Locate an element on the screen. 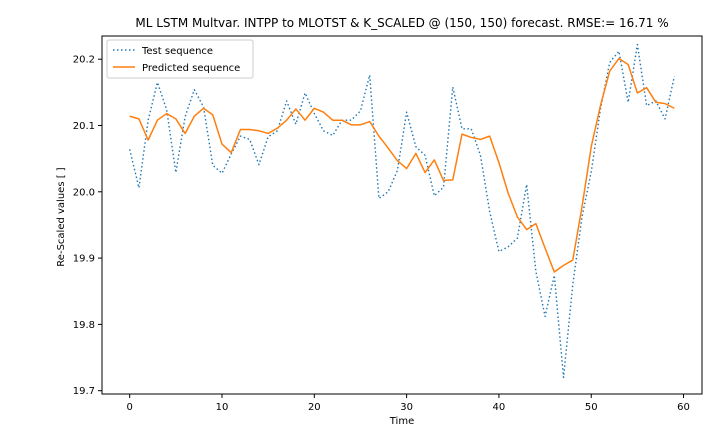 The width and height of the screenshot is (725, 433). legend-label-predicted-sequence: Predicted sequence is located at coordinates (191, 68).